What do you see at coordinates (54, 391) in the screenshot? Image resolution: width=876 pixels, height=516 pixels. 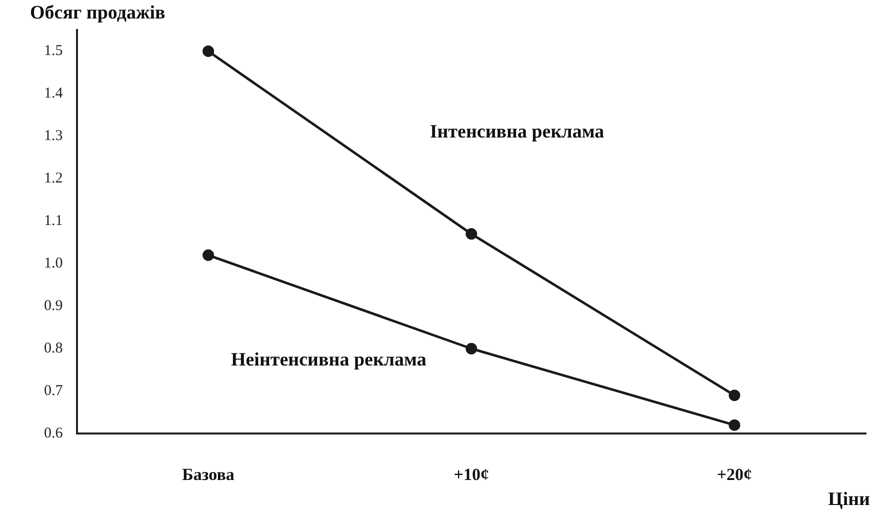 I see `y-tick-label: 0.7` at bounding box center [54, 391].